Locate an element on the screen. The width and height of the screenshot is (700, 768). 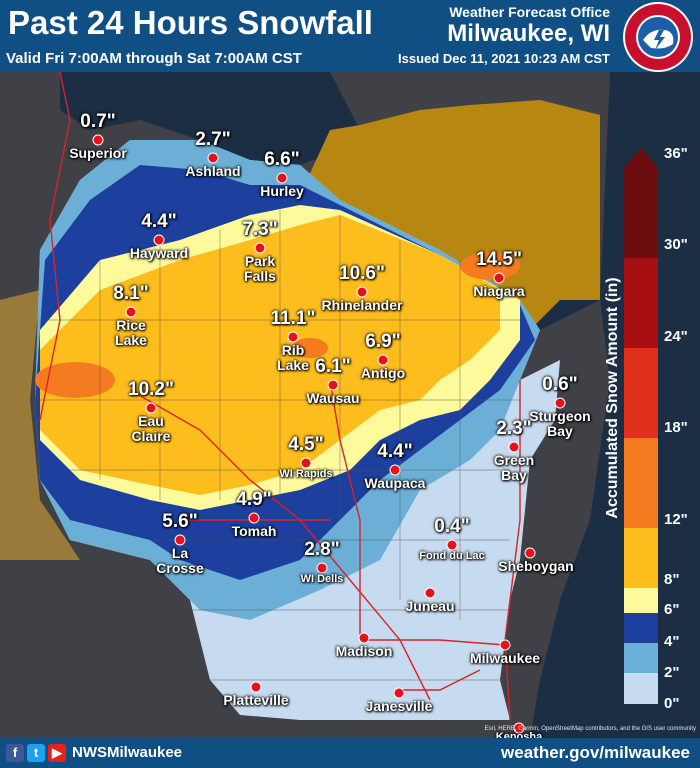
snow-amount-label: 10.6" is located at coordinates (362, 273).